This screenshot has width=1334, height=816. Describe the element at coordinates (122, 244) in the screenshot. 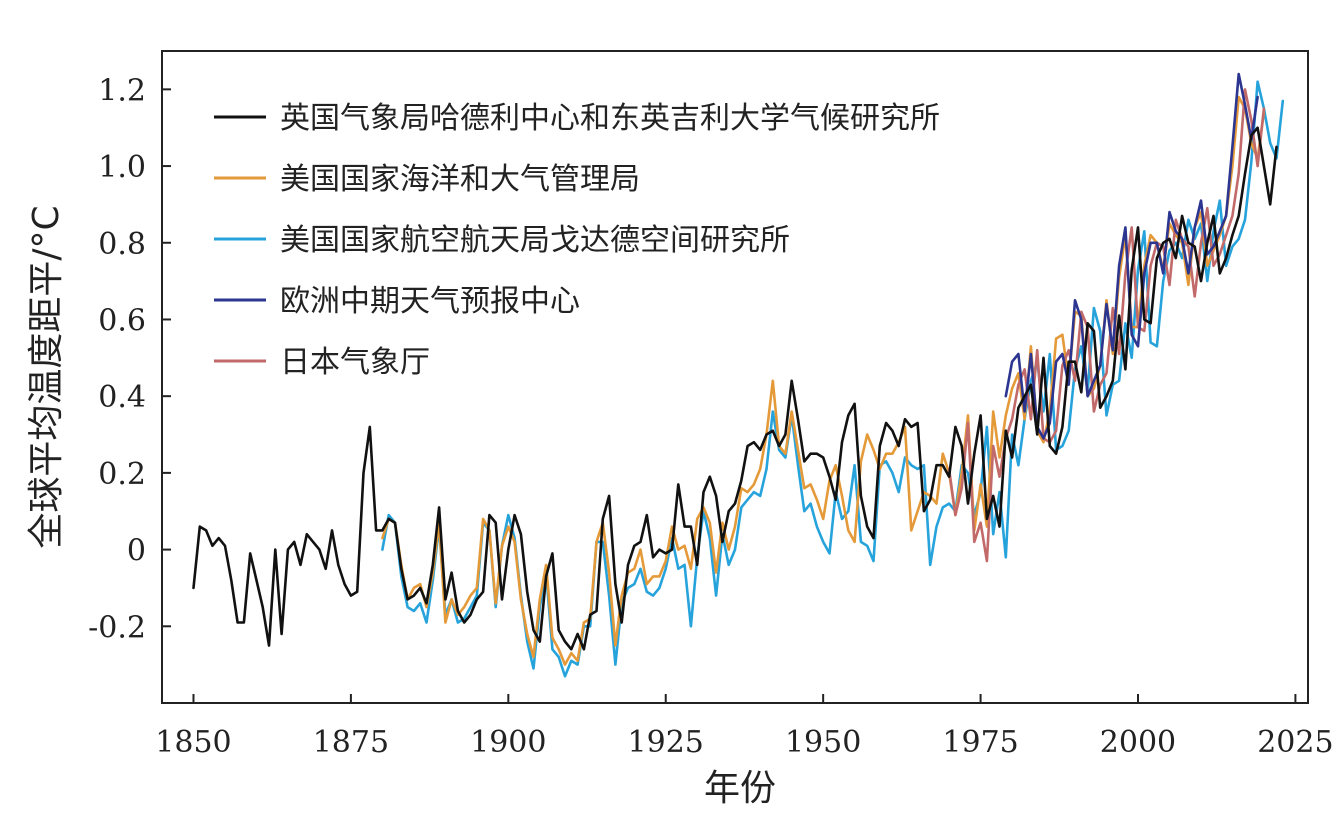

I see `y-tick-label: 0.8` at that location.